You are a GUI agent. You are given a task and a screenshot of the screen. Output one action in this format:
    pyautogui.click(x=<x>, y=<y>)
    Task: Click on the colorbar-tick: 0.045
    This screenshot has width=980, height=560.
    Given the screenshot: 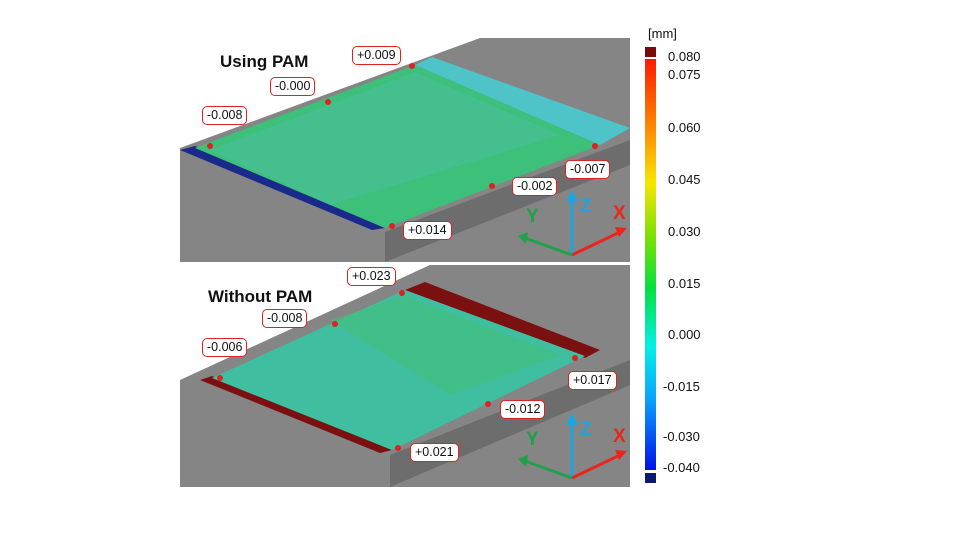 What is the action you would take?
    pyautogui.click(x=684, y=179)
    